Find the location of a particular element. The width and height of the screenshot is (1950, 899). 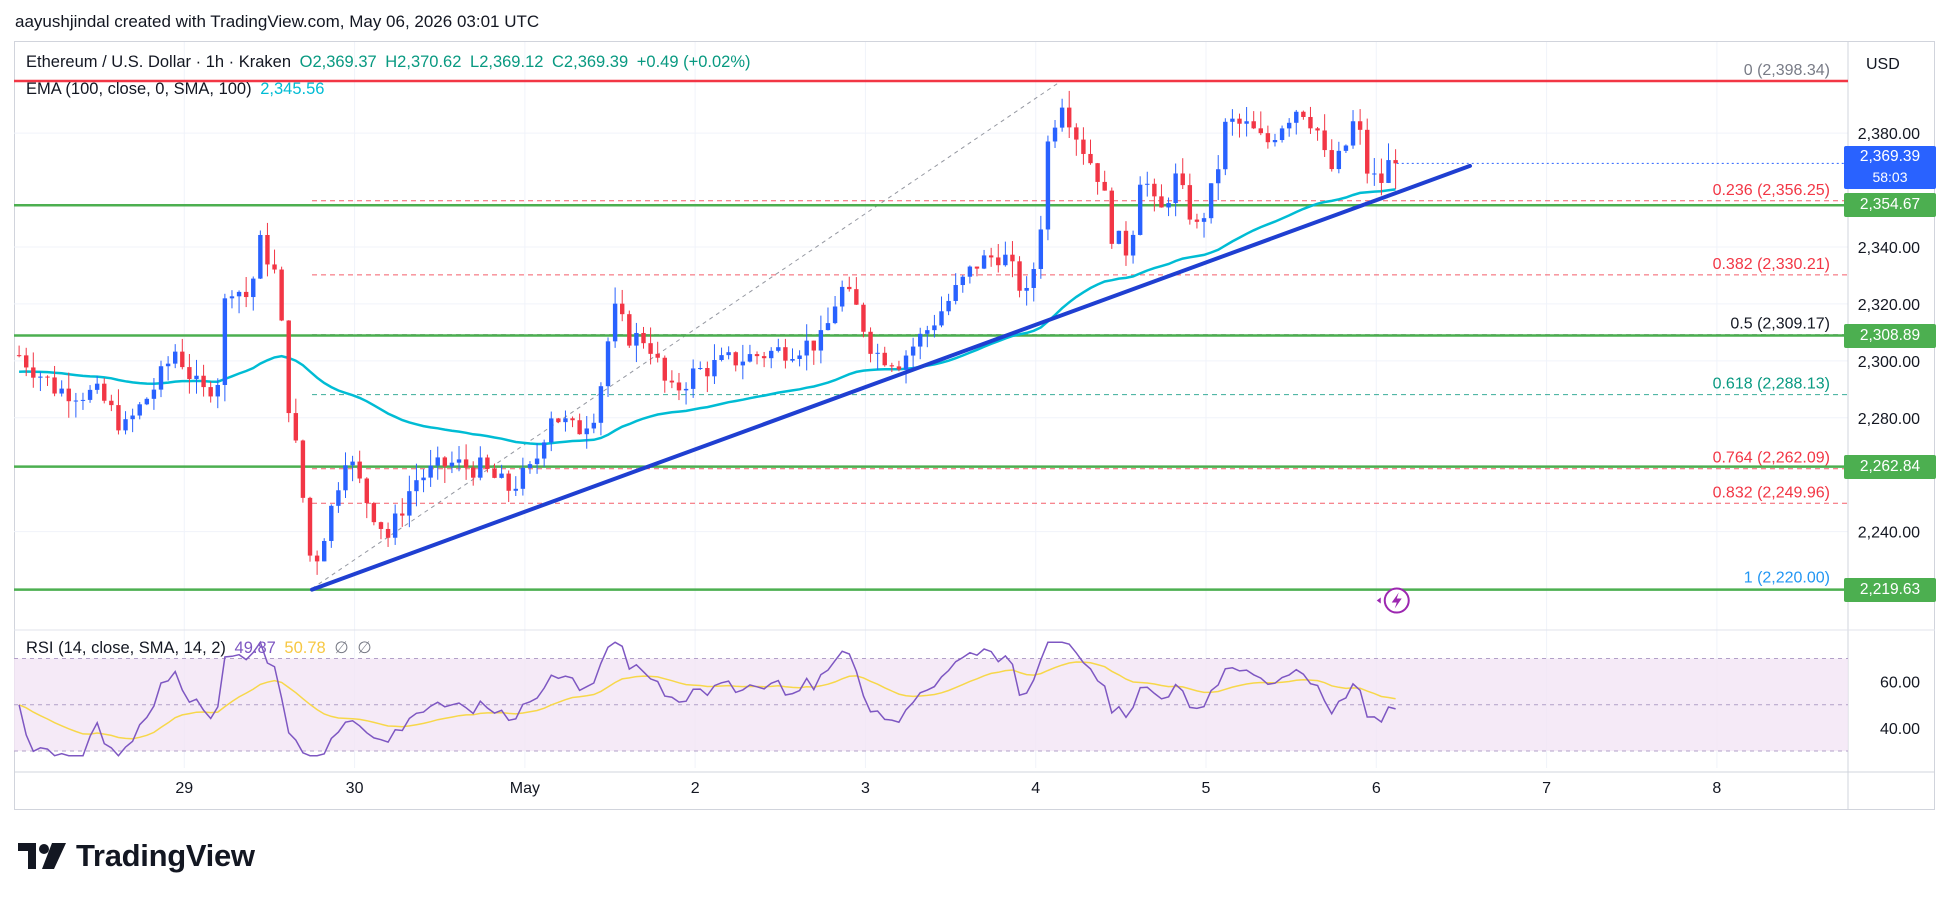

time-tick-label: May is located at coordinates (525, 788).